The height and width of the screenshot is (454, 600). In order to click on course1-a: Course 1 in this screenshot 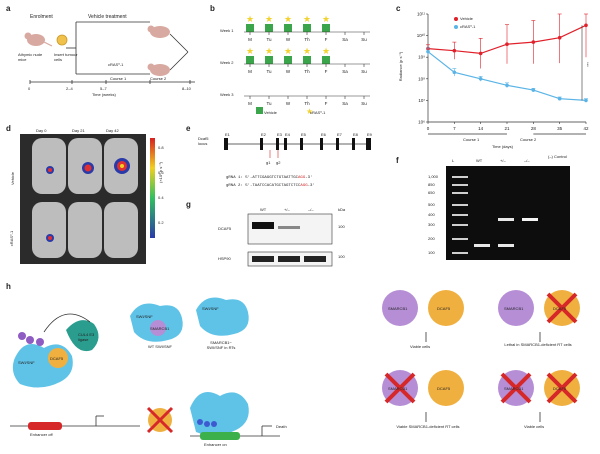, I will do `click(118, 78)`.